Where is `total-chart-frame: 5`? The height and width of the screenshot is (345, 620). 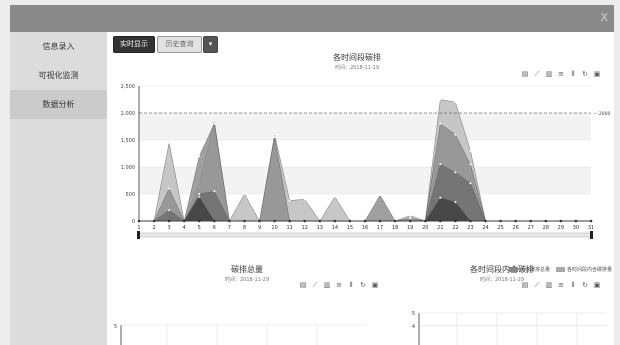 total-chart-frame: 5 is located at coordinates (240, 334).